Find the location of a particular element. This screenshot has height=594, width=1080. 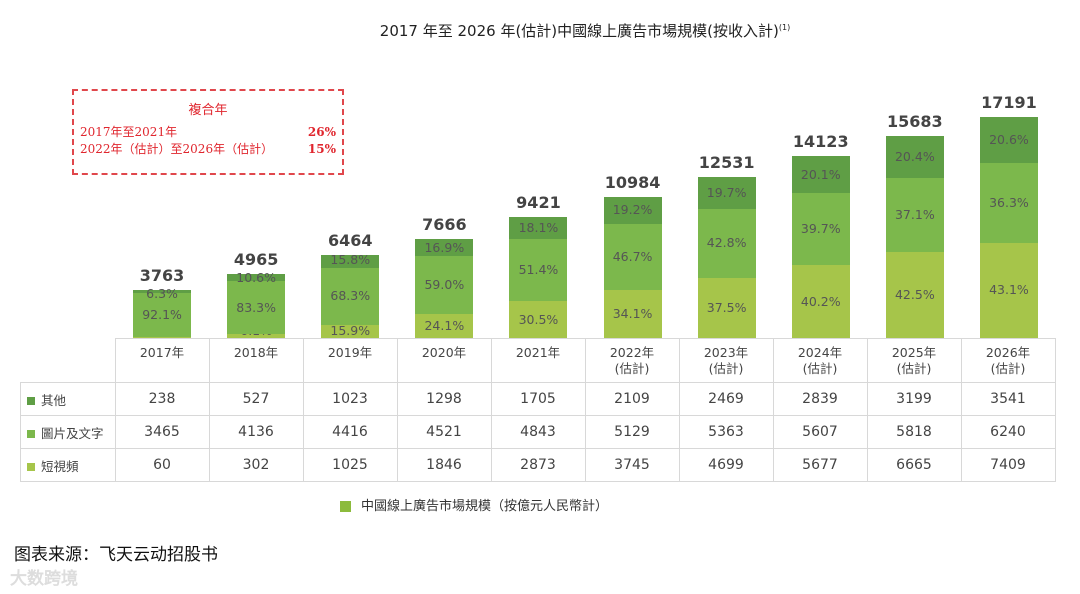

chart-title: 2017 年至 2026 年(估計)中國線上廣告市場規模(按收入計)(1) is located at coordinates (585, 31).